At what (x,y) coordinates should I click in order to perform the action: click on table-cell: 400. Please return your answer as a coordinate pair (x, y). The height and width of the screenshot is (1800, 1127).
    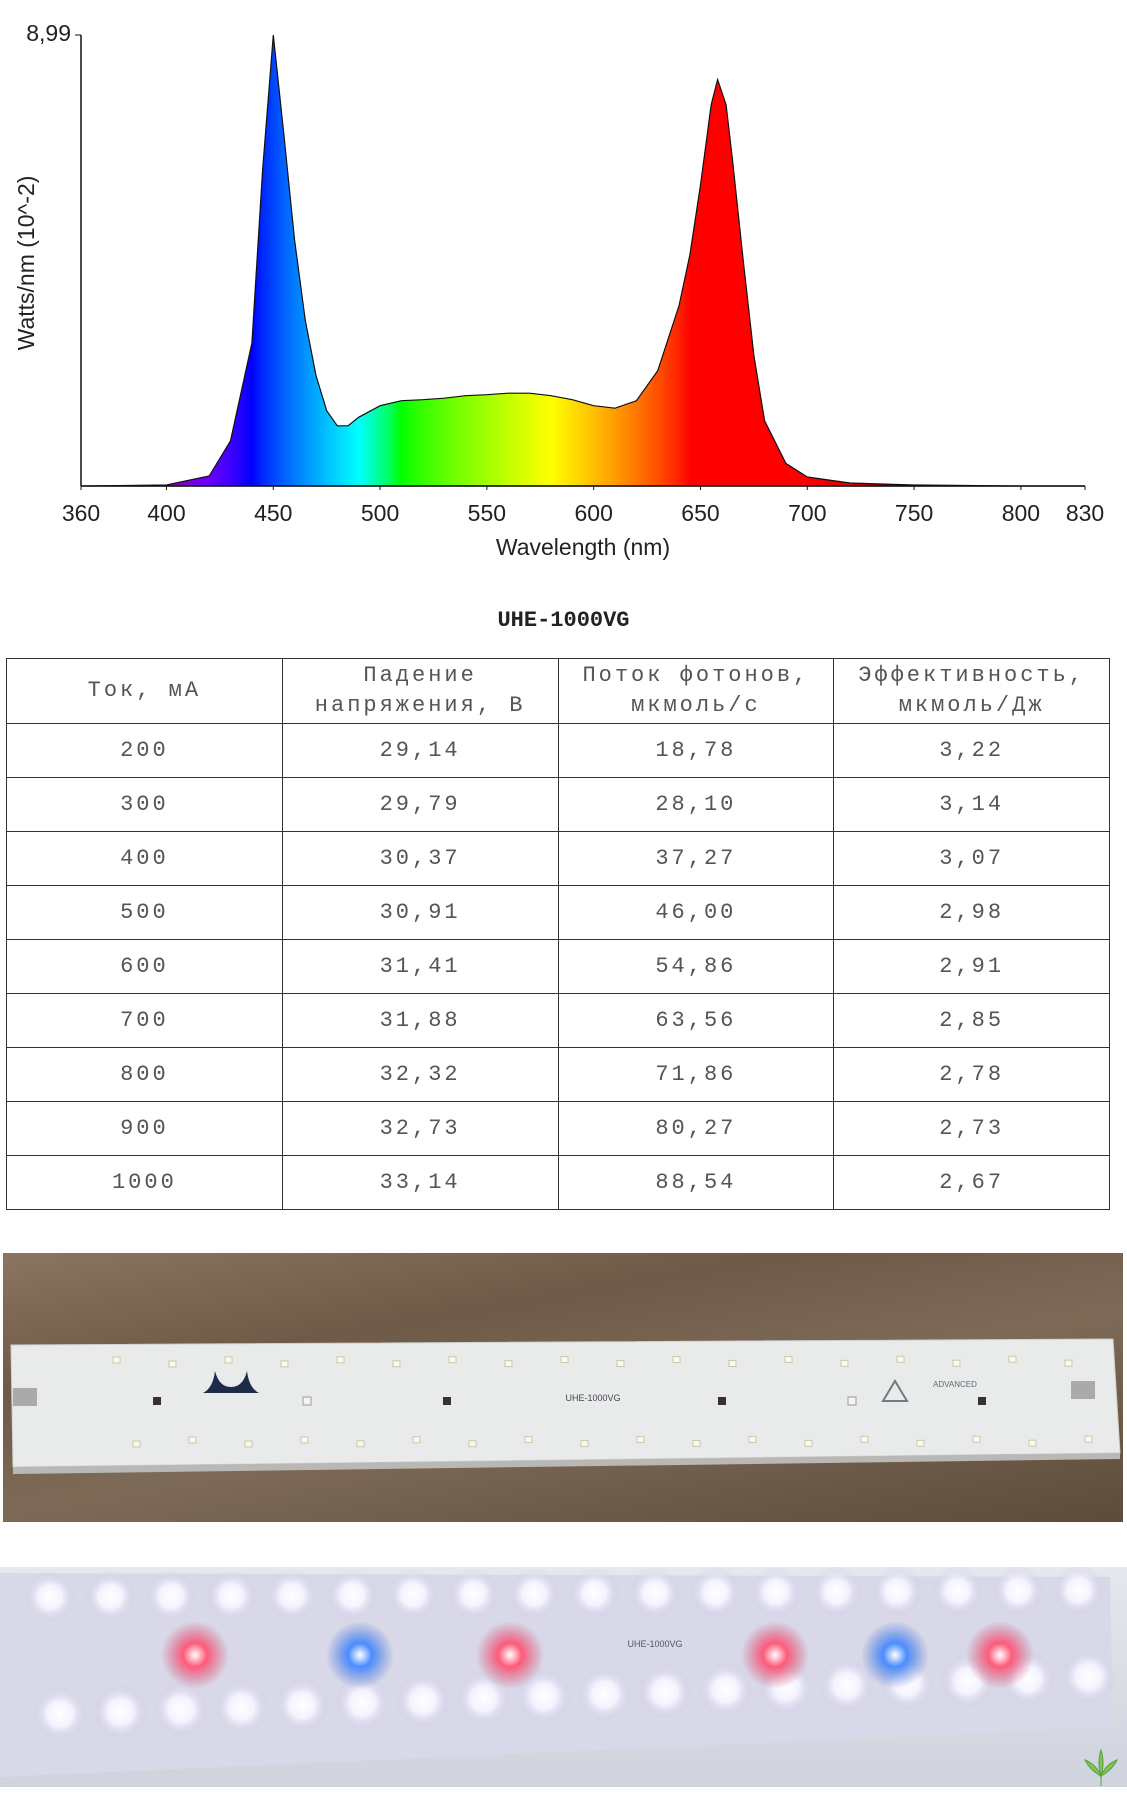
    Looking at the image, I should click on (144, 858).